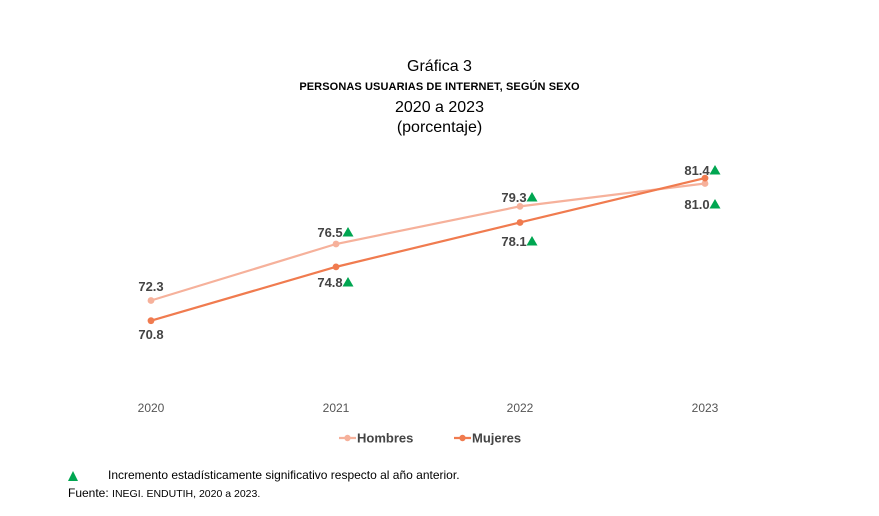 This screenshot has height=516, width=879. What do you see at coordinates (428, 242) in the screenshot?
I see `series-line-hombres` at bounding box center [428, 242].